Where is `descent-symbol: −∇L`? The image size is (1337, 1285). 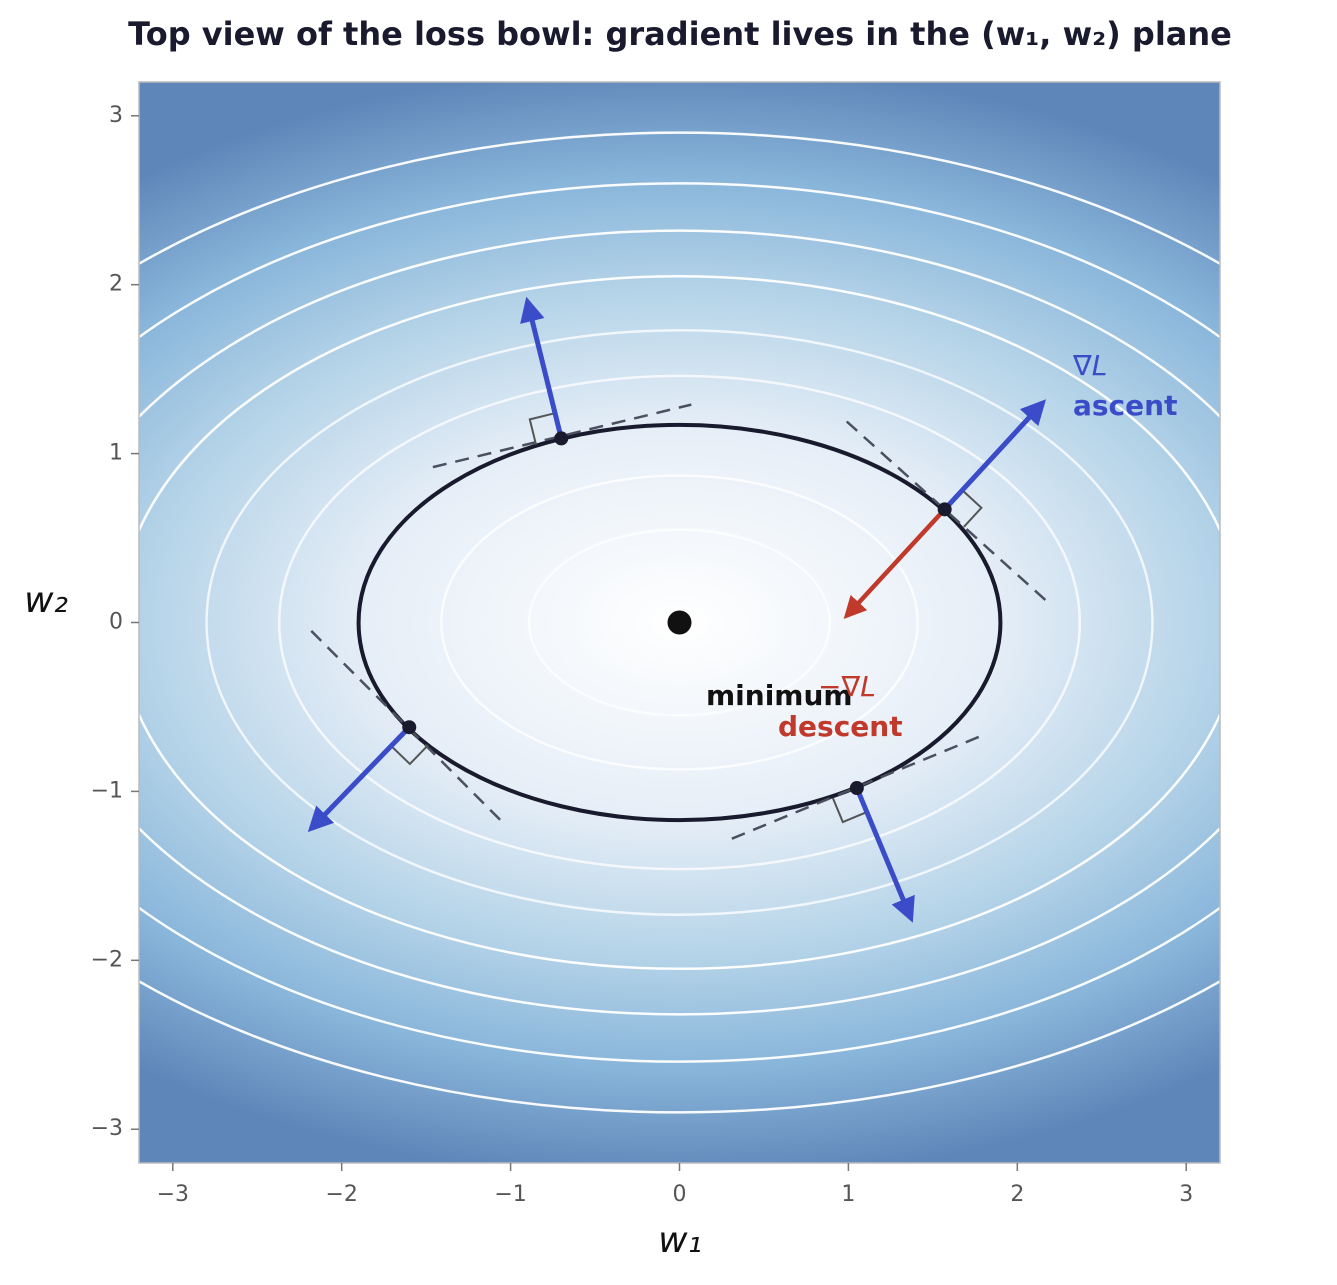 descent-symbol: −∇L is located at coordinates (847, 686).